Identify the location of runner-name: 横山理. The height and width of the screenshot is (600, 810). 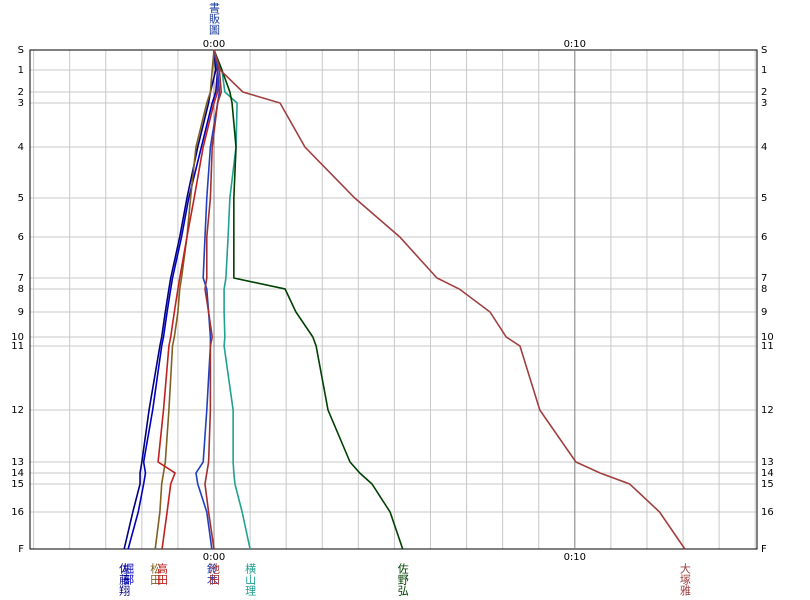
(250, 579).